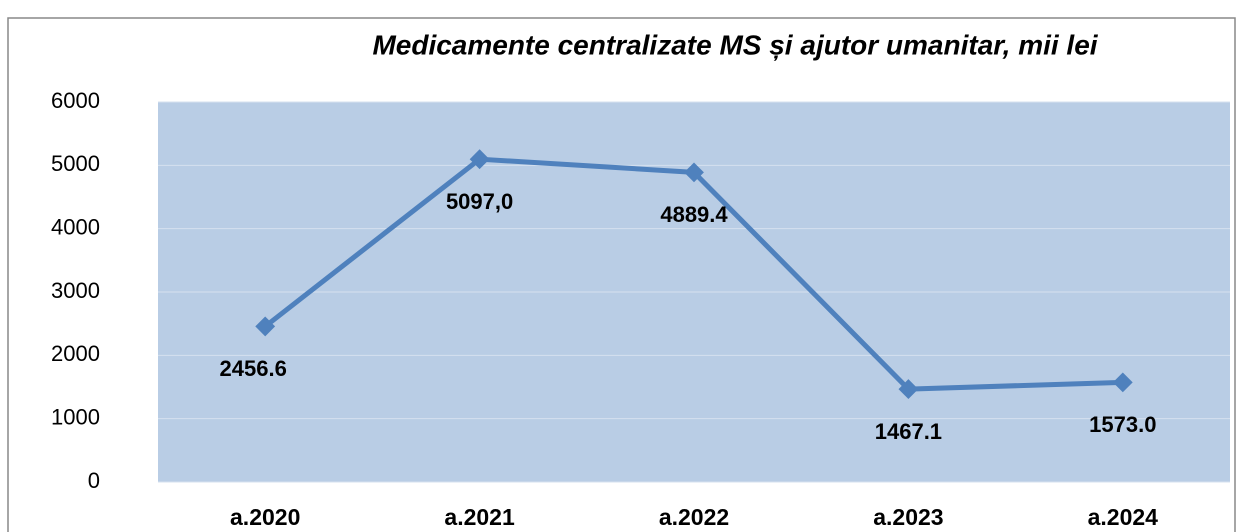 This screenshot has width=1237, height=532. Describe the element at coordinates (75, 416) in the screenshot. I see `y-tick-label: 1000` at that location.